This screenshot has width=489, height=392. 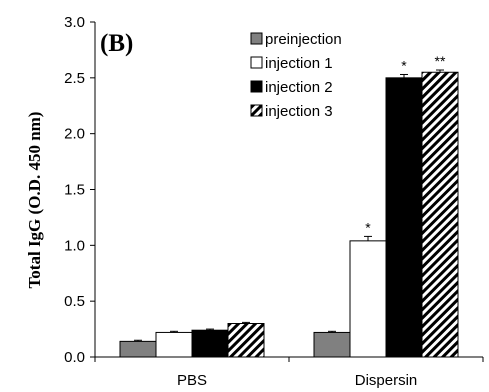 What do you see at coordinates (116, 43) in the screenshot?
I see `panel-label: (B)` at bounding box center [116, 43].